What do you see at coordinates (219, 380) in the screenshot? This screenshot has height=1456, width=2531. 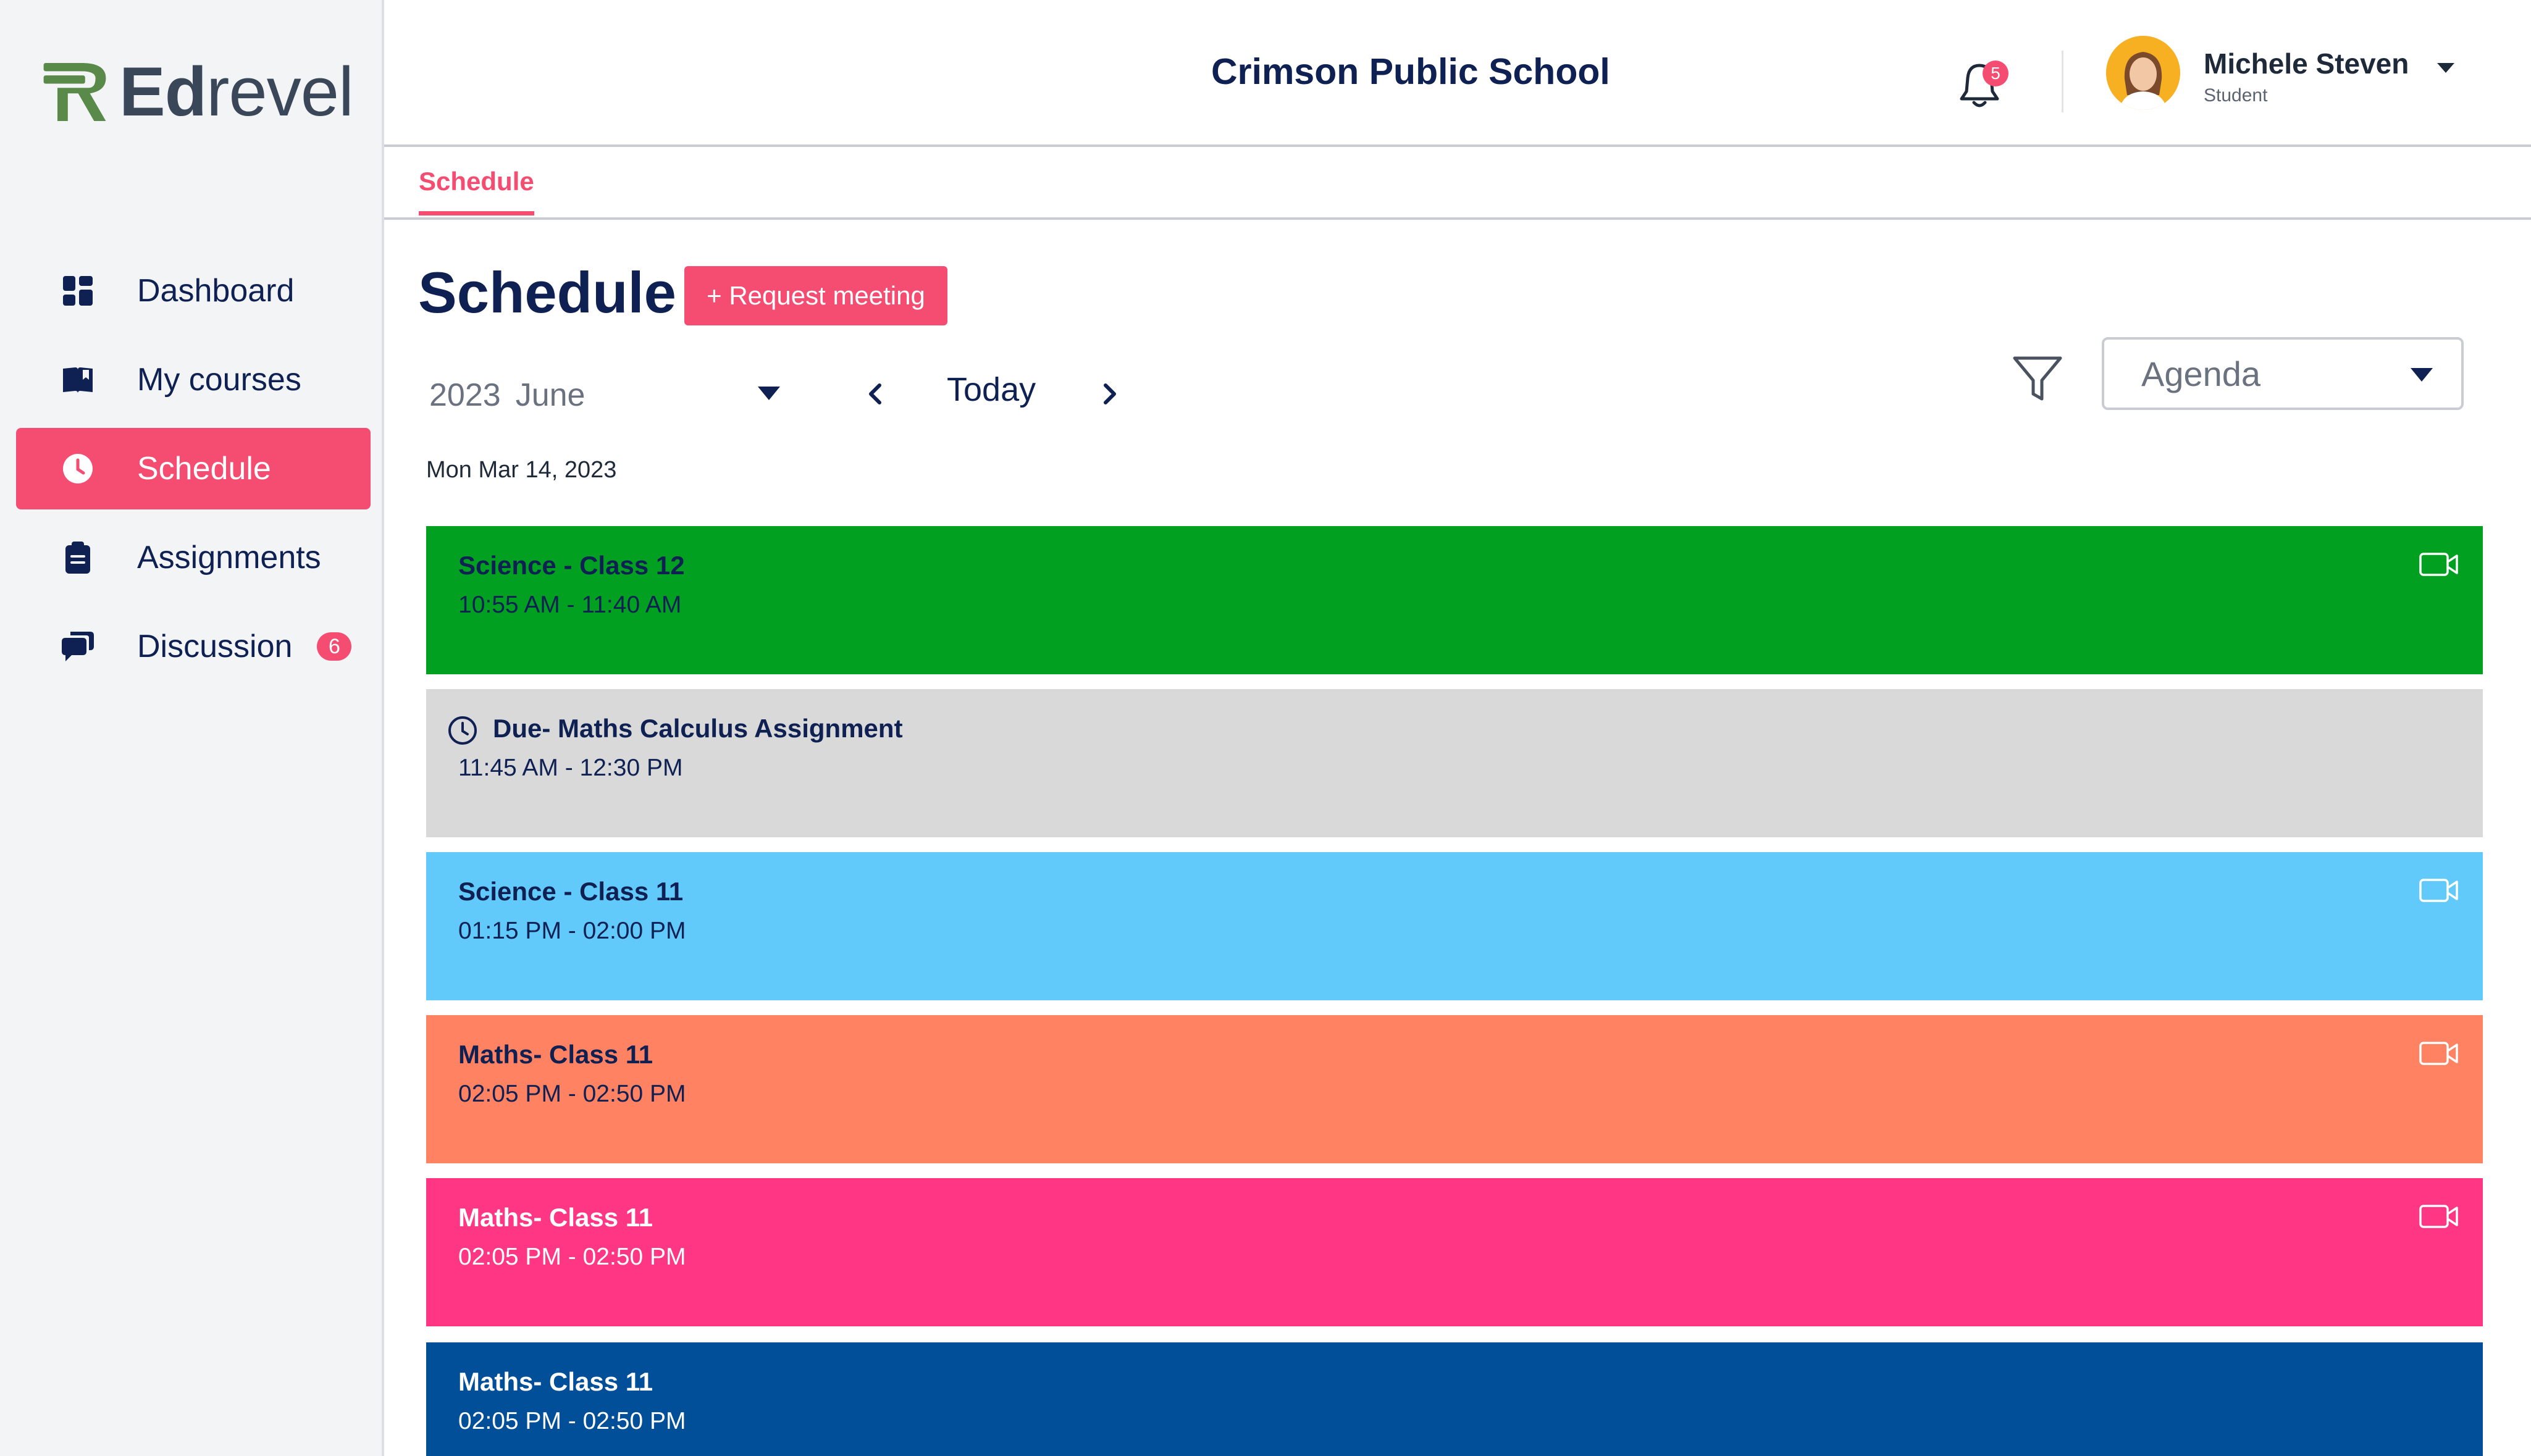 I see `sidebar-item-label: My courses` at bounding box center [219, 380].